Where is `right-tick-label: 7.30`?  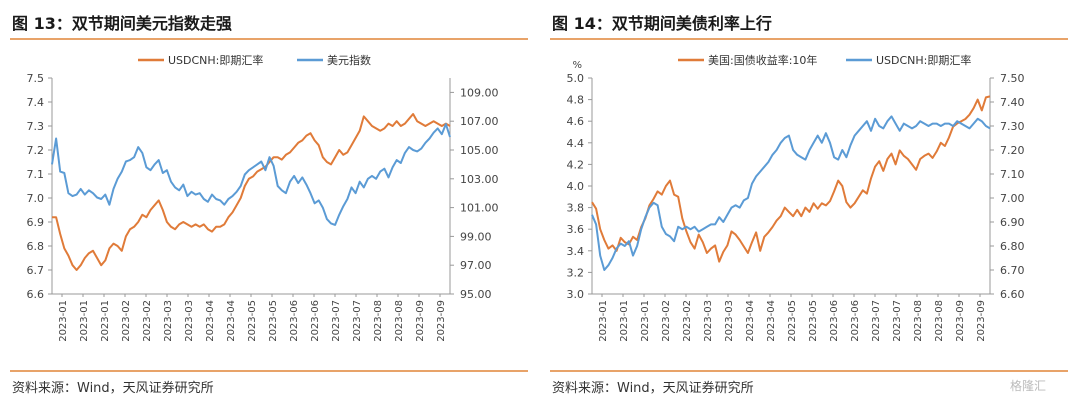 right-tick-label: 7.30 is located at coordinates (1012, 126).